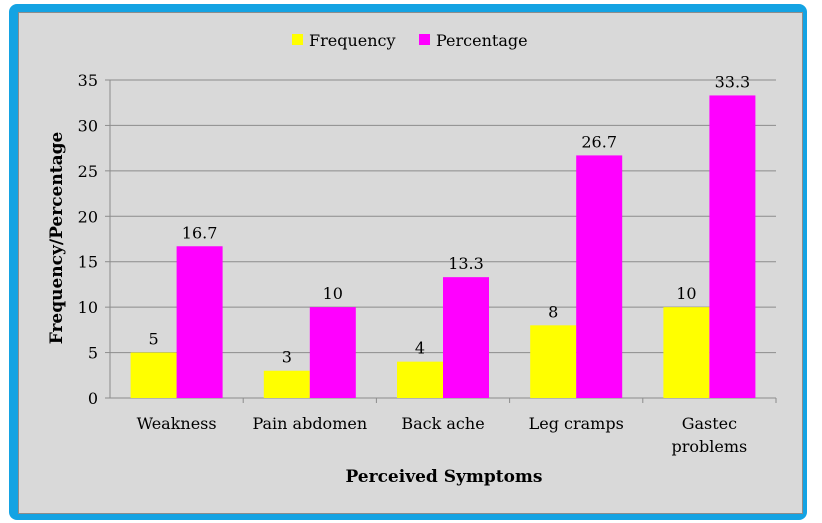 The height and width of the screenshot is (523, 822). Describe the element at coordinates (352, 40) in the screenshot. I see `legend-label-frequency: Frequency` at that location.